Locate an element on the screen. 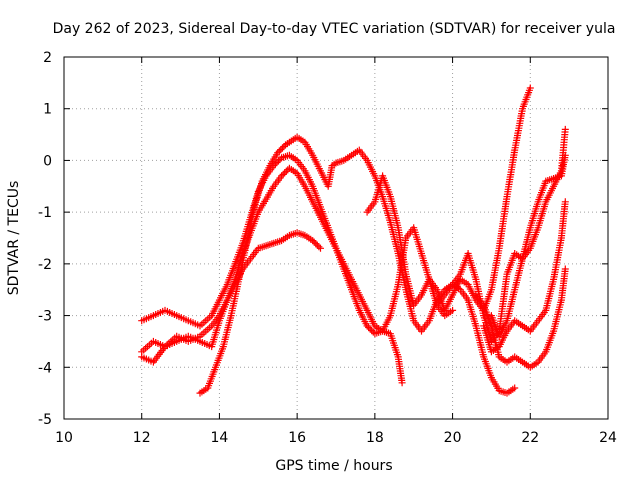 This screenshot has height=480, width=640. y-tick-label: -4 is located at coordinates (45, 368).